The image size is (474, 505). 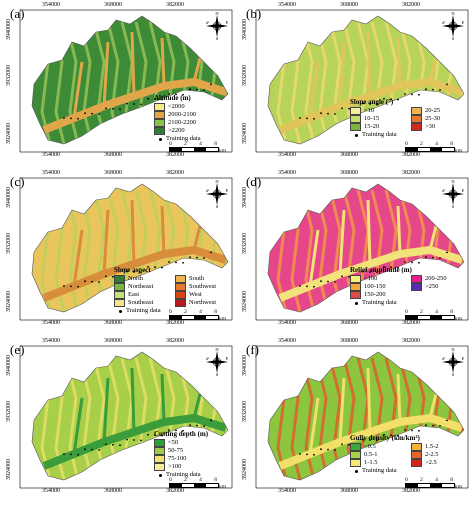 I want to click on legend-label: 0.5-1, so click(x=371, y=454).